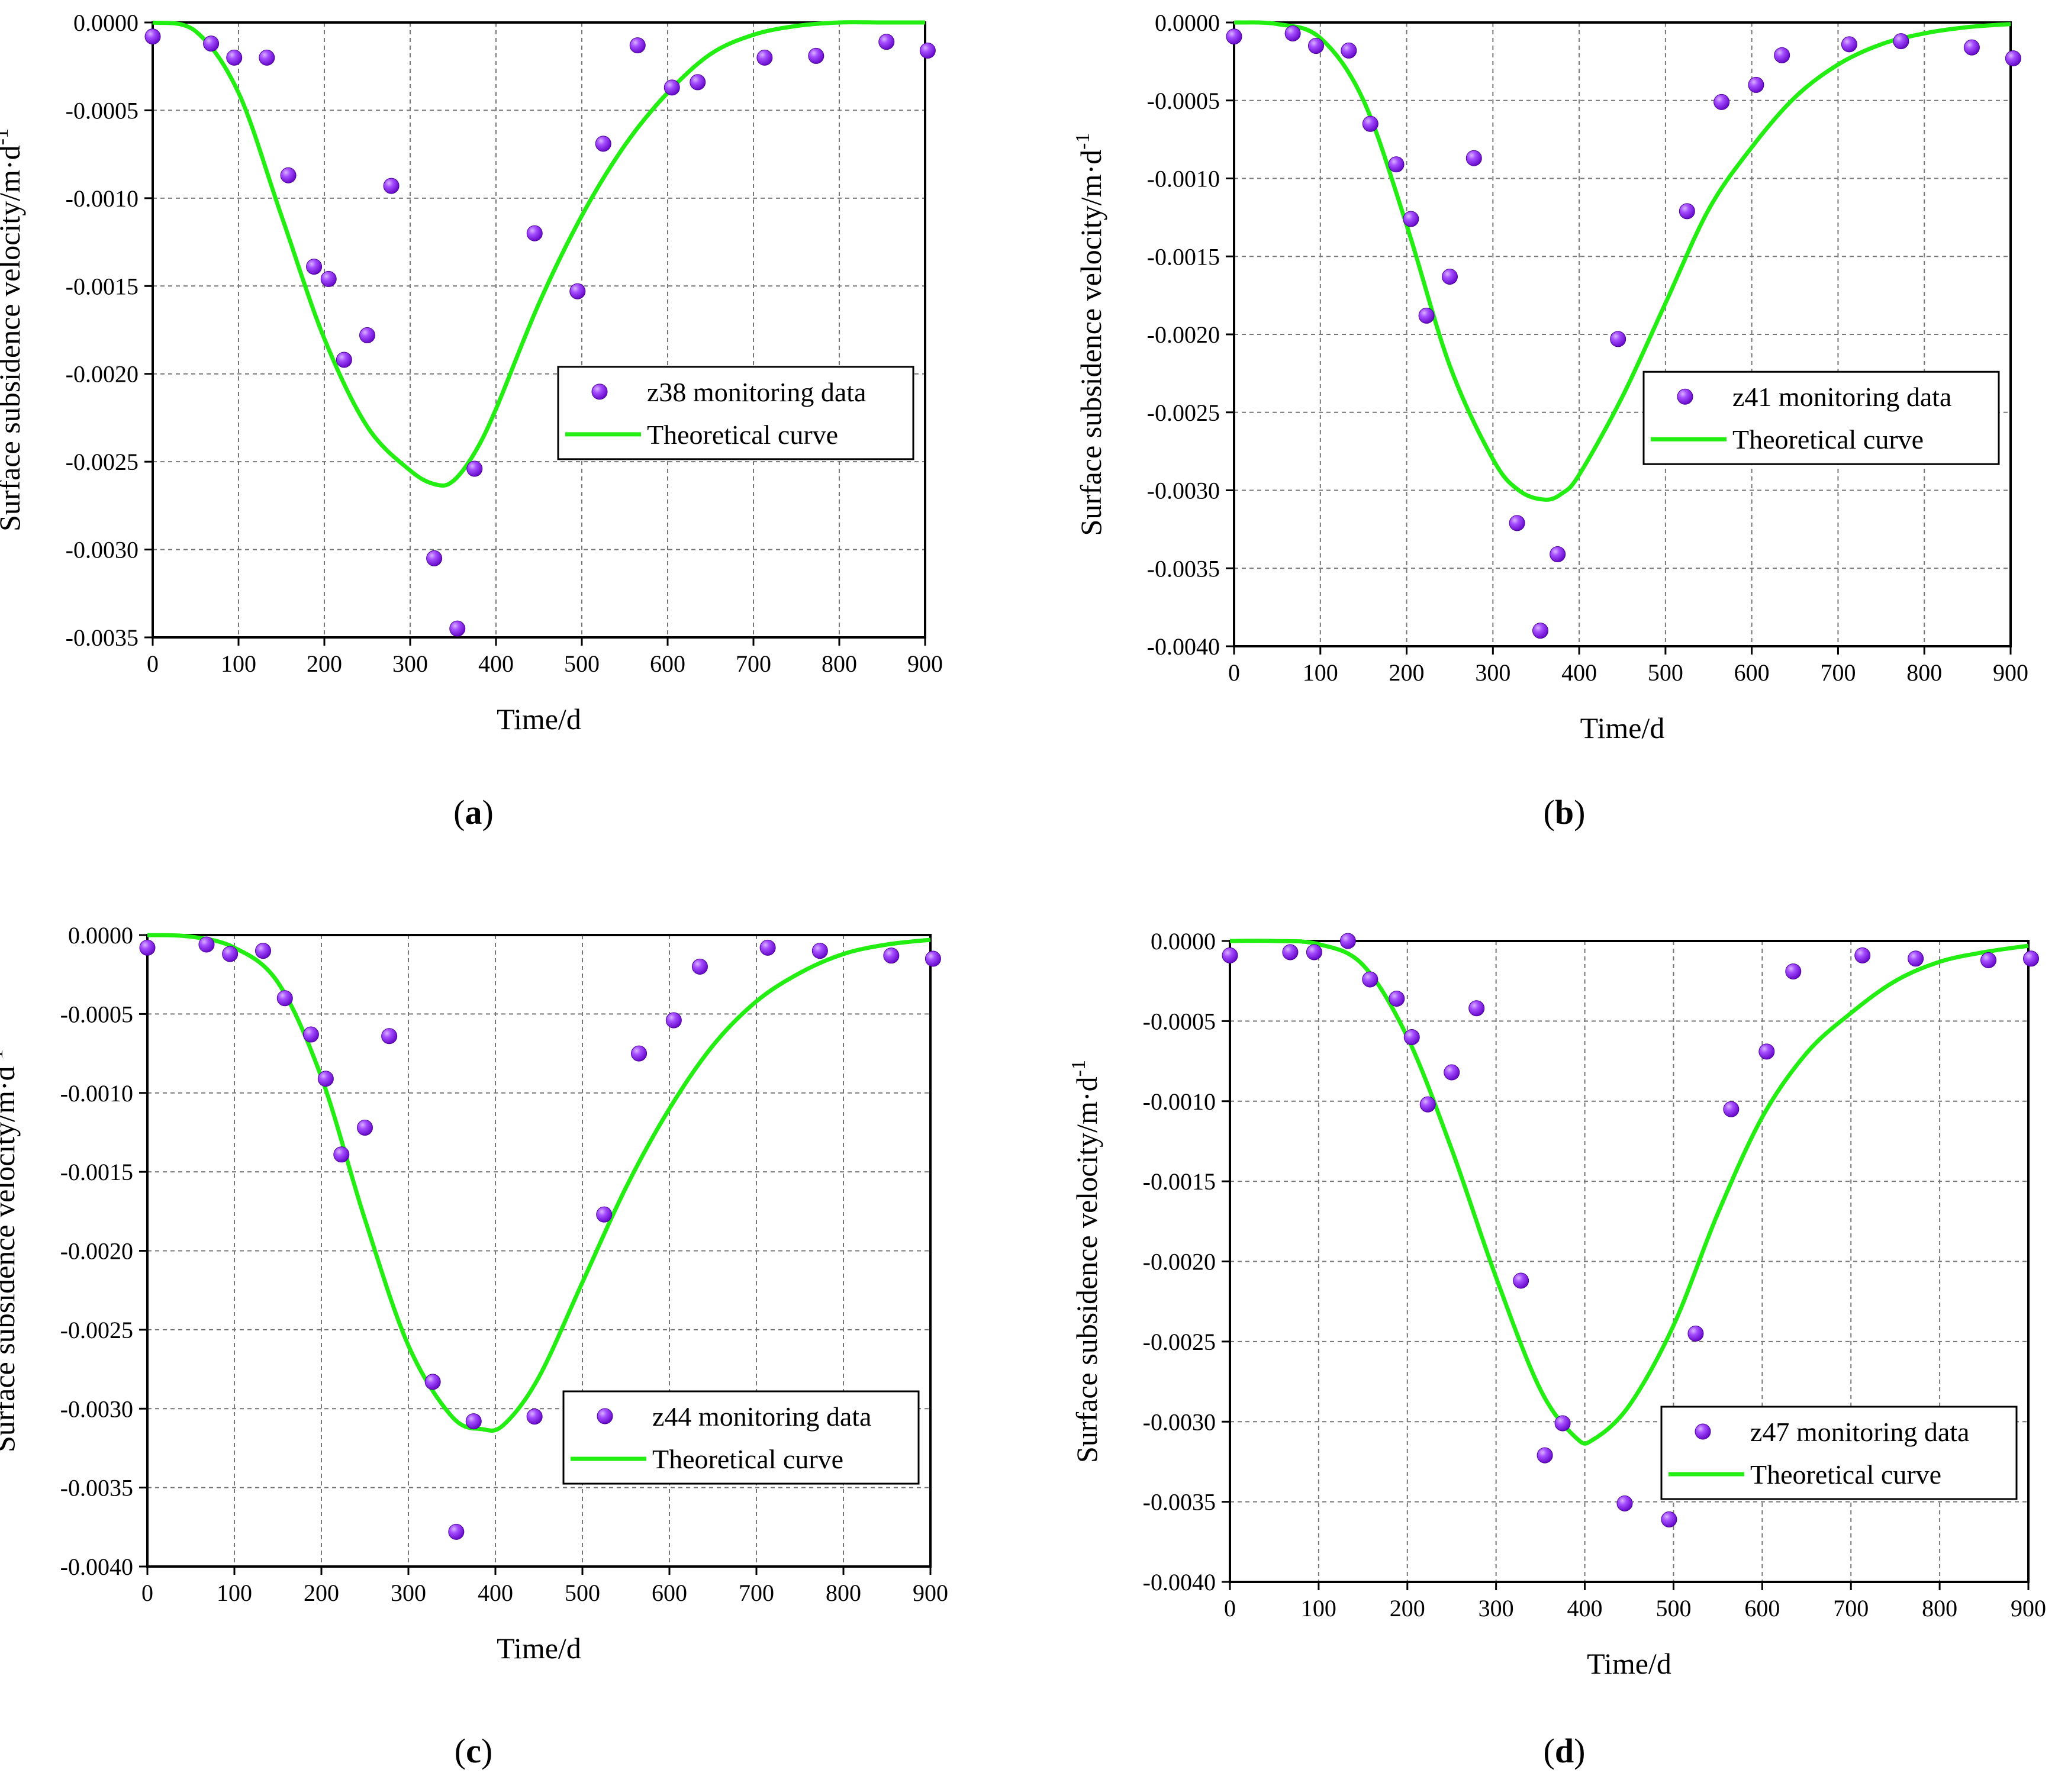  I want to click on plot-area, so click(539, 329).